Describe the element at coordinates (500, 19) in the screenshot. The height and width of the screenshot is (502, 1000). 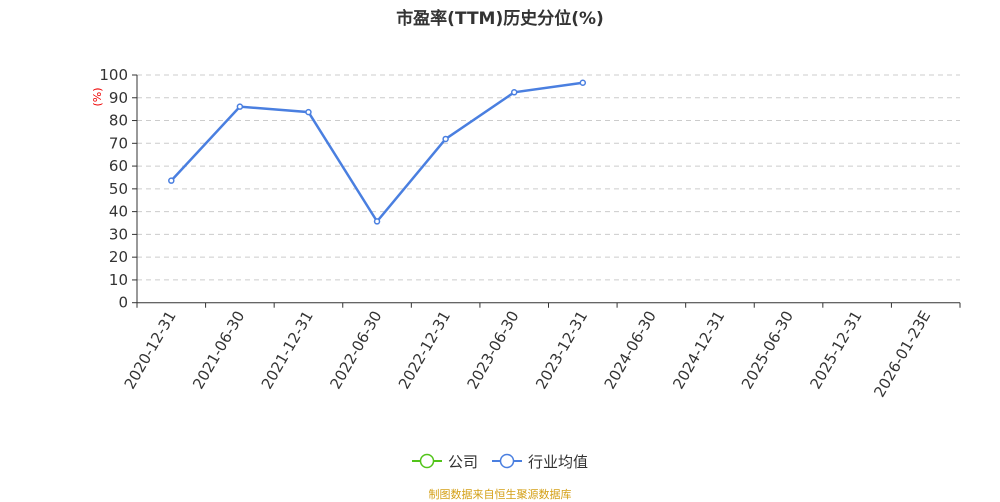
I see `chart-title: 市盈率(TTM)历史分位(%)` at that location.